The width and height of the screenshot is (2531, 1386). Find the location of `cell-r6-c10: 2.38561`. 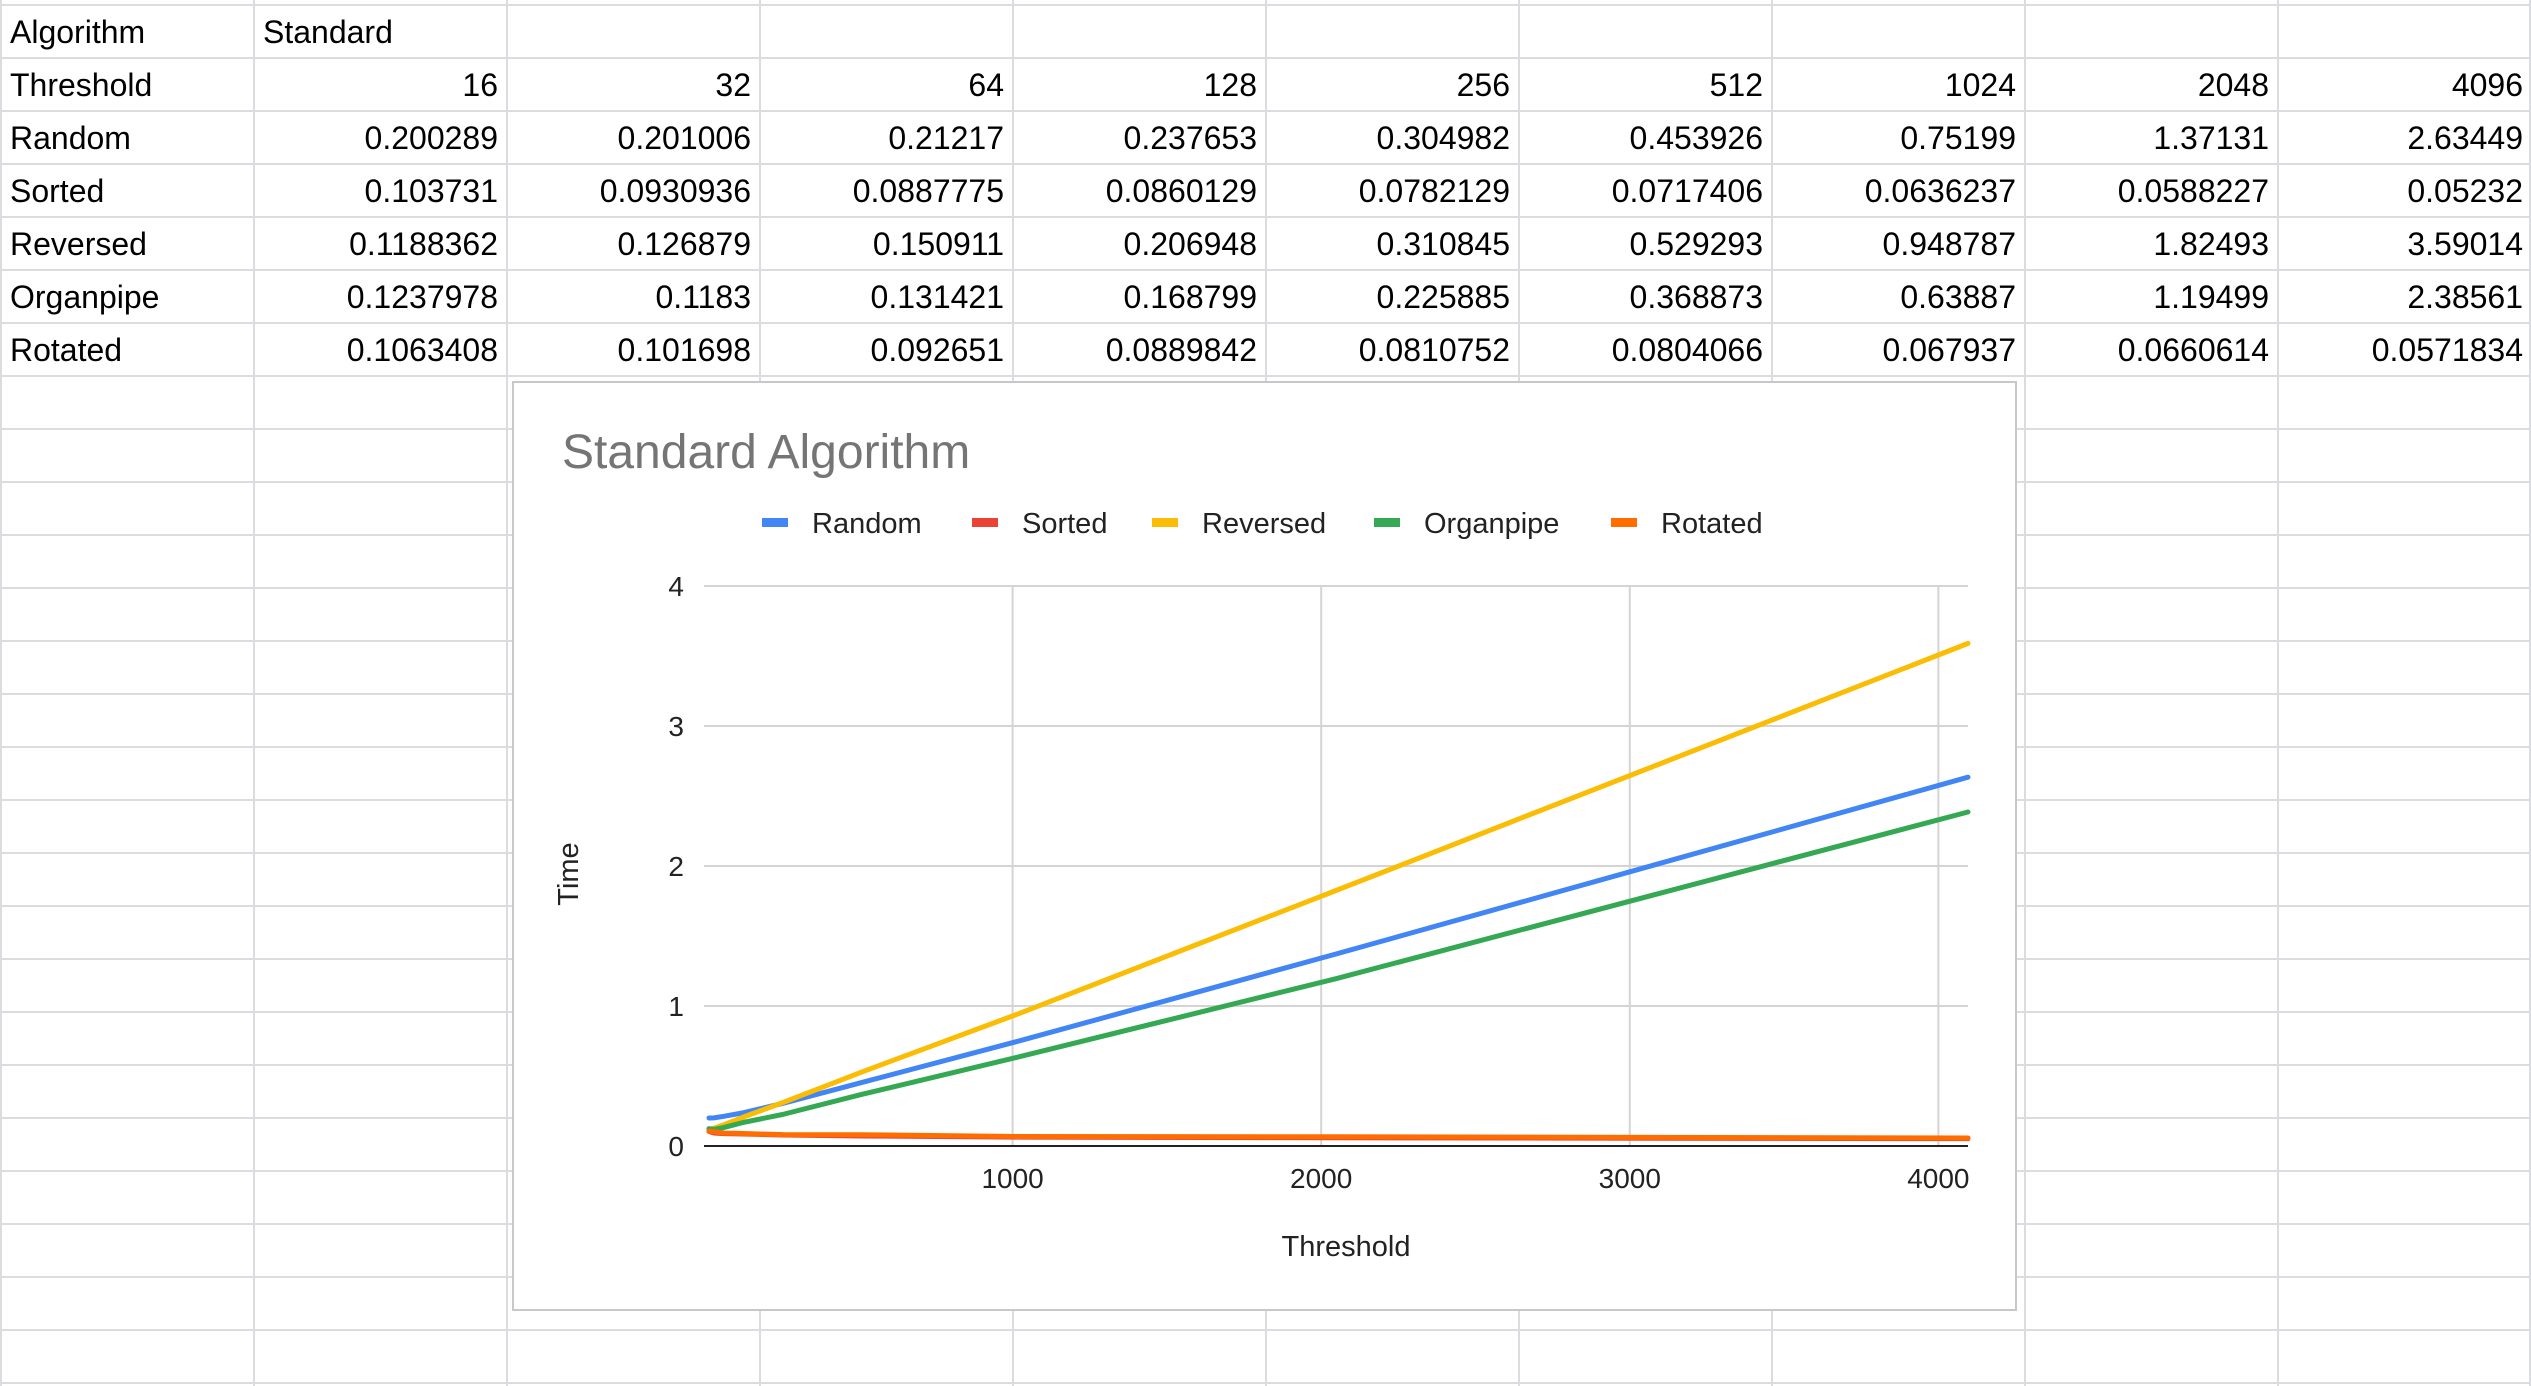

cell-r6-c10: 2.38561 is located at coordinates (2465, 297).